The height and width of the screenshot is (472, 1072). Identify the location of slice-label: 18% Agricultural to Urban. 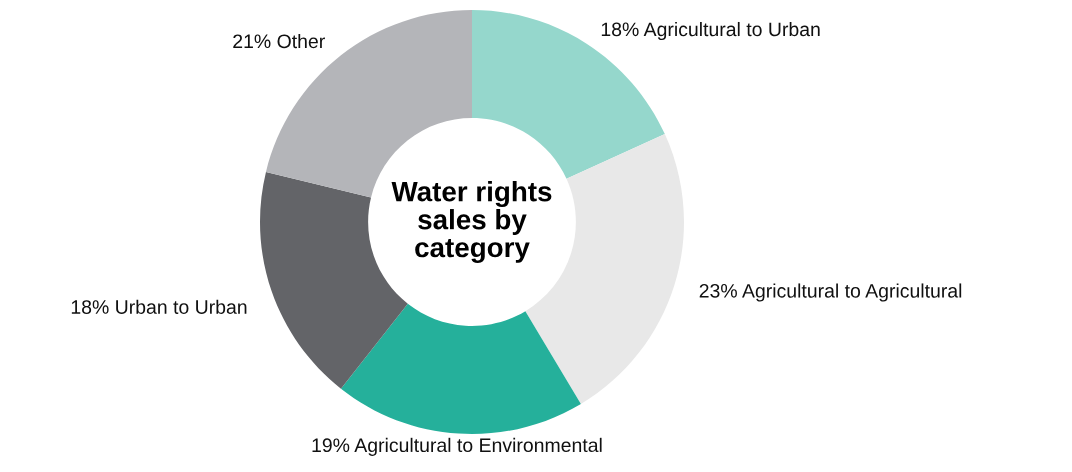
(710, 31).